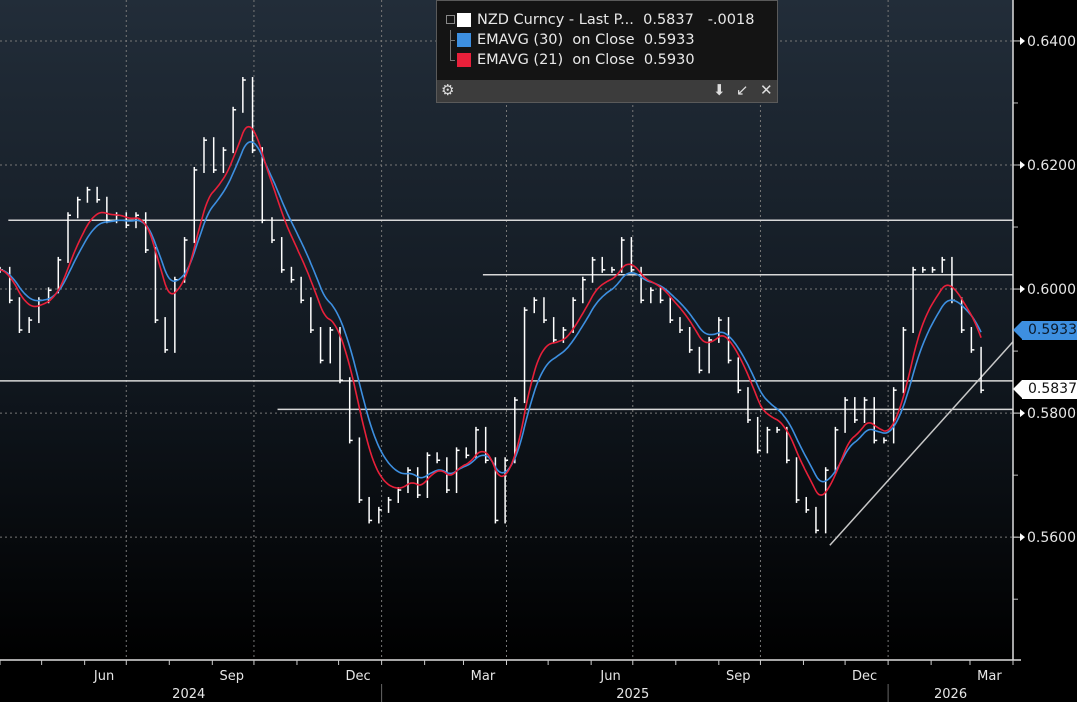 The image size is (1077, 702). I want to click on ema30-price-label: 0.5933, so click(1045, 330).